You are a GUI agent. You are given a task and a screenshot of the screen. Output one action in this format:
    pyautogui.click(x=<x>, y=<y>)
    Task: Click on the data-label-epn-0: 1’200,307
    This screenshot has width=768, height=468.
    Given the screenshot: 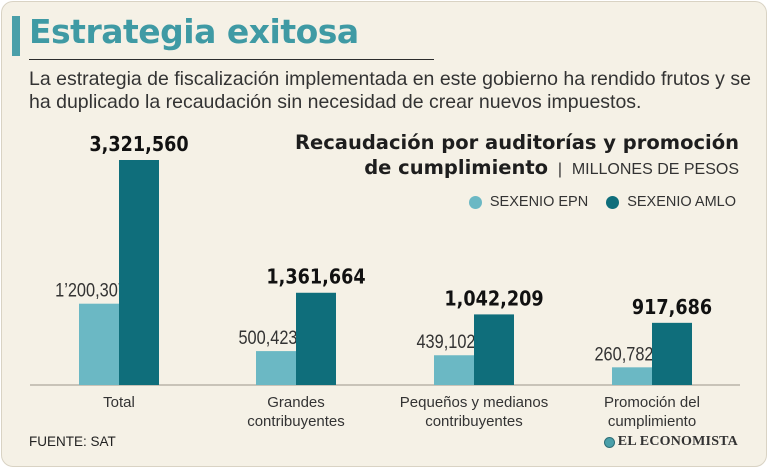 What is the action you would take?
    pyautogui.click(x=91, y=290)
    